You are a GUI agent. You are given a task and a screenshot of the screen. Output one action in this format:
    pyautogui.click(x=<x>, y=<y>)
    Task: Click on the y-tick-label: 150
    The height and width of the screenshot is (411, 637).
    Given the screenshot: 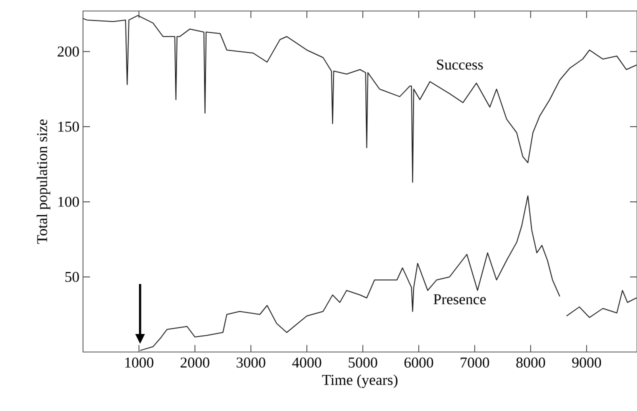 What is the action you would take?
    pyautogui.click(x=68, y=127)
    